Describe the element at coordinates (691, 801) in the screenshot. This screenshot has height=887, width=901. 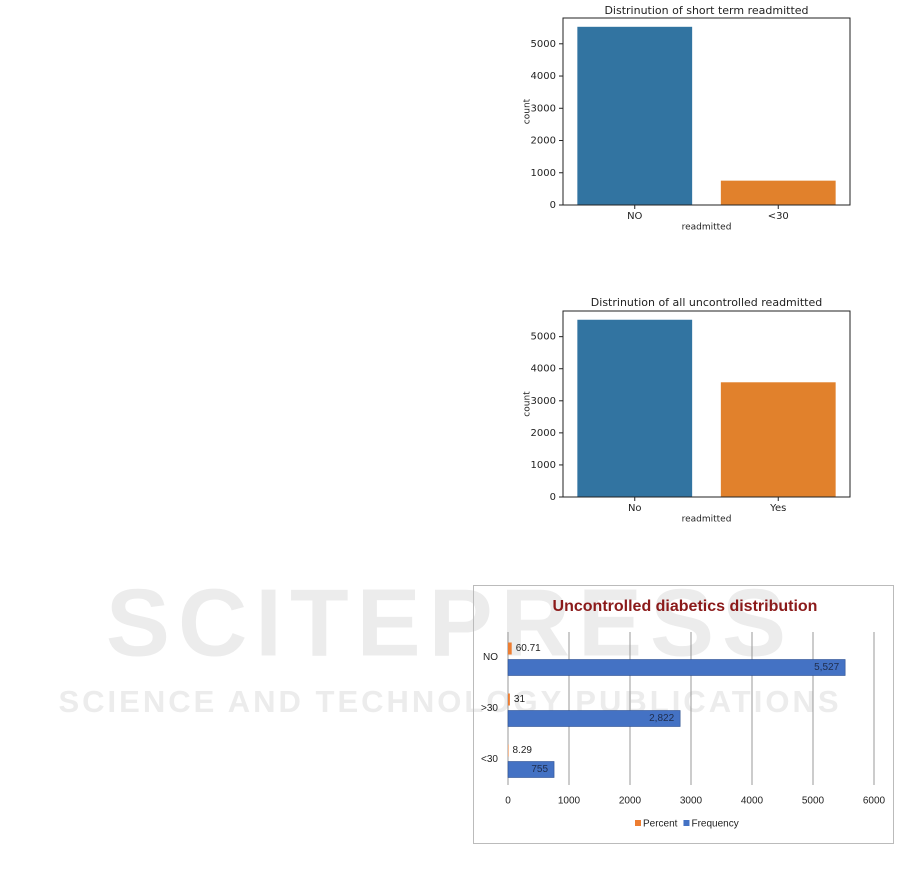
I see `x-tick-label: 3000` at that location.